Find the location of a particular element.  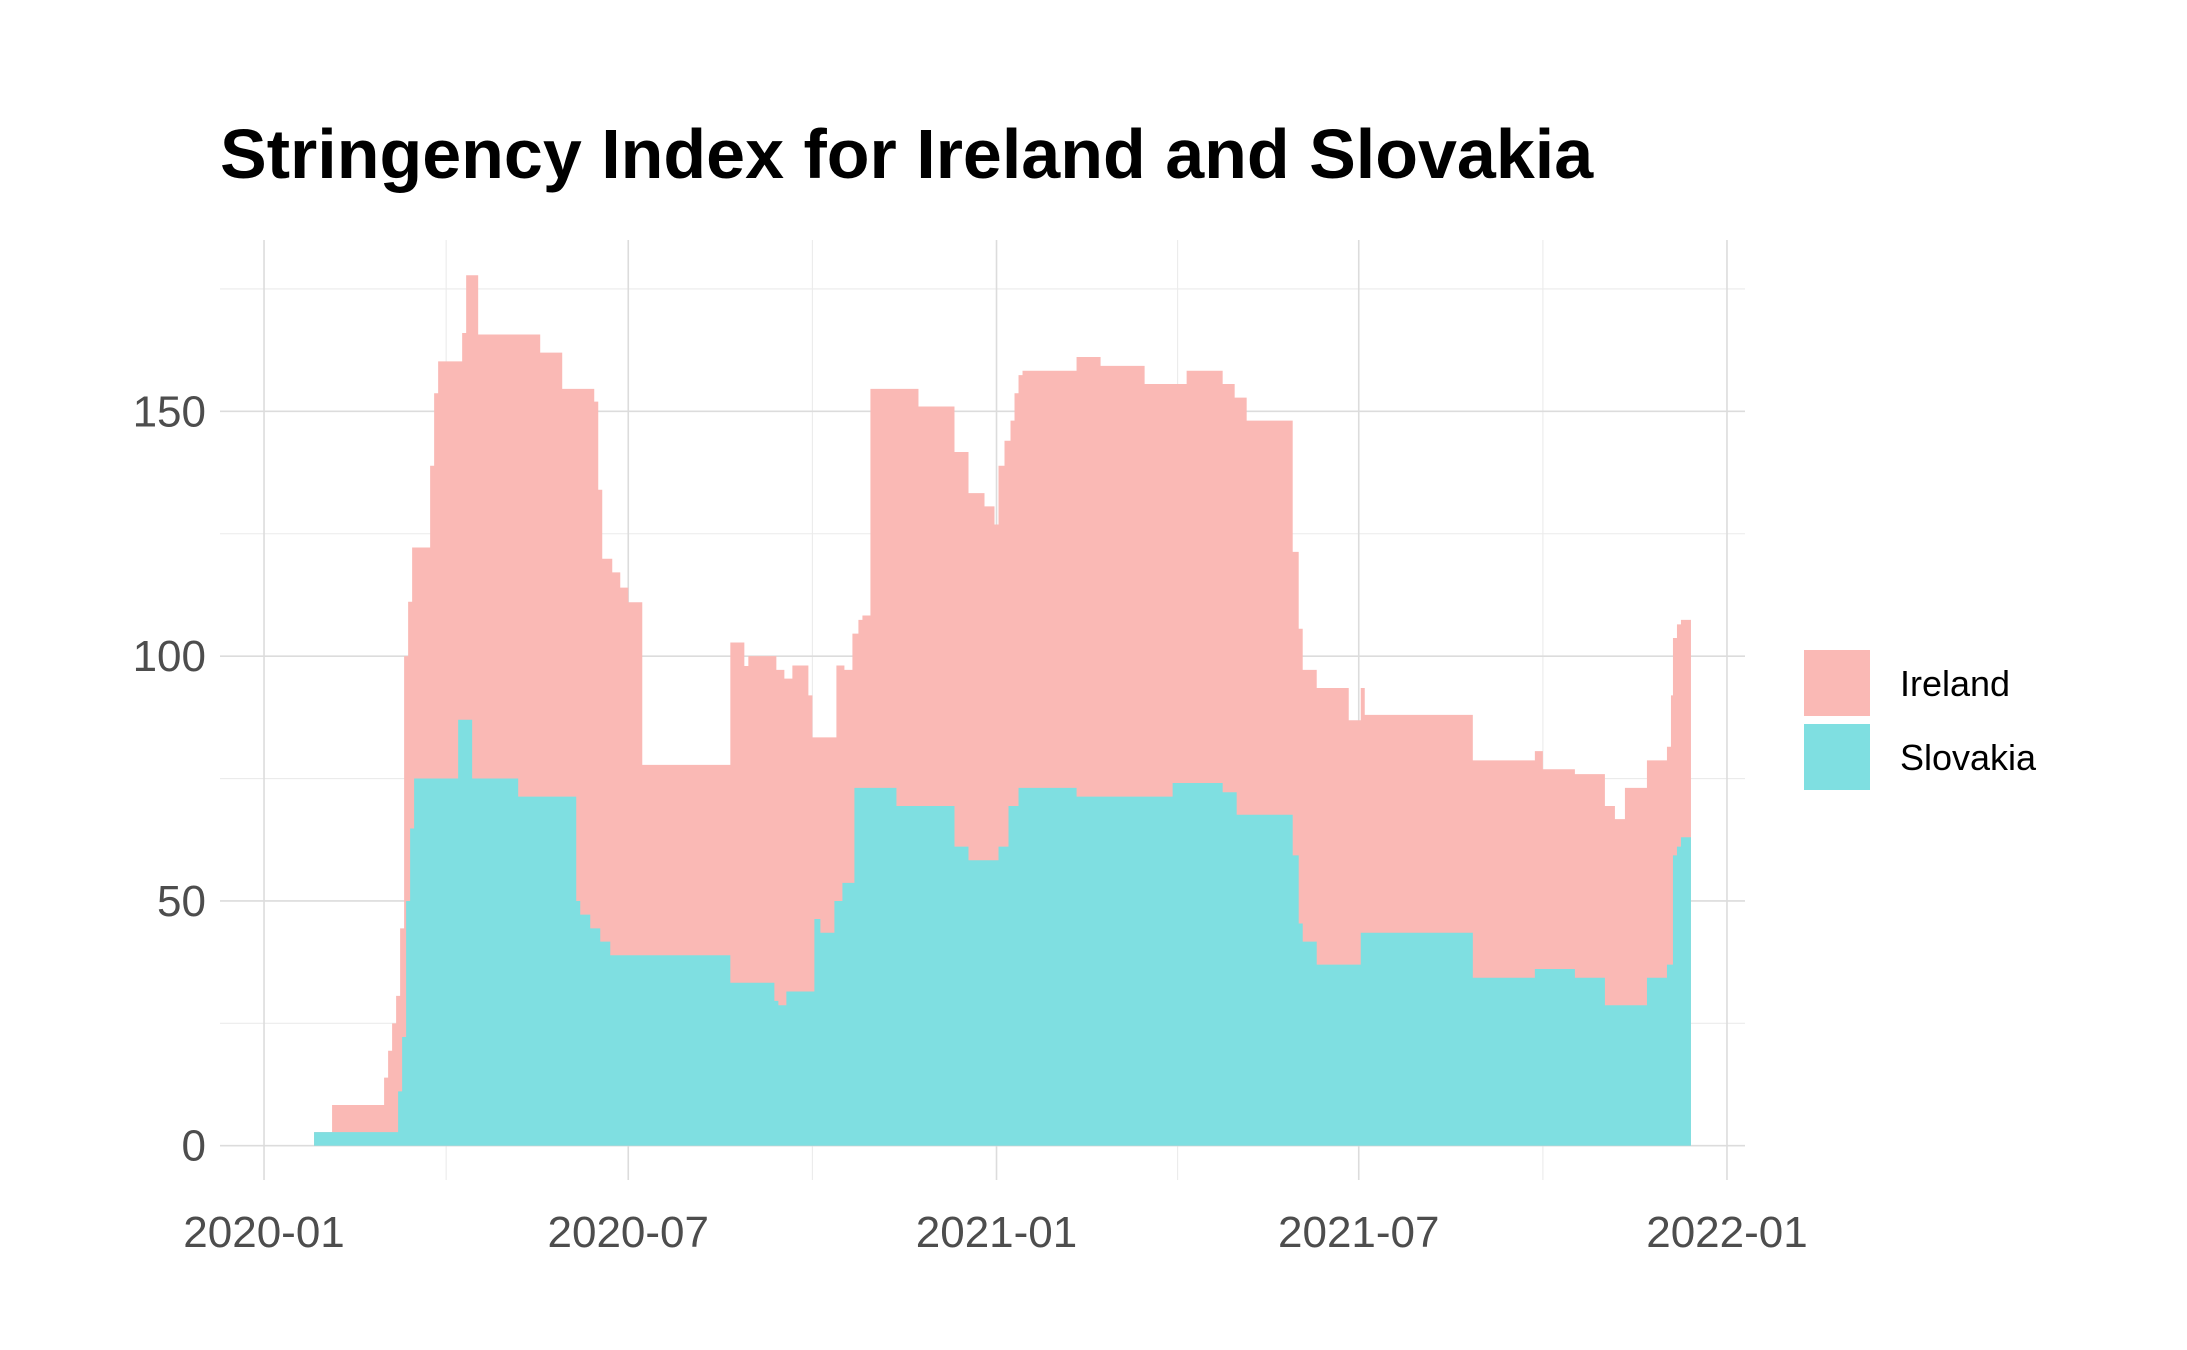

legend-label-slovakia: Slovakia is located at coordinates (1968, 757).